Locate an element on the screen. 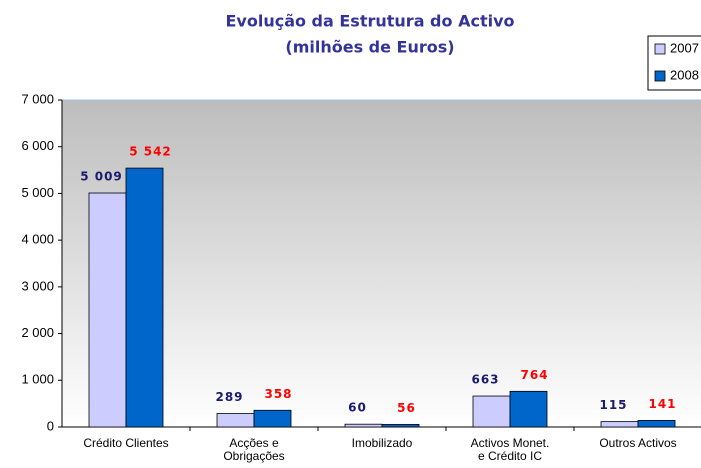  y-tick-label: 7 000 is located at coordinates (37, 98).